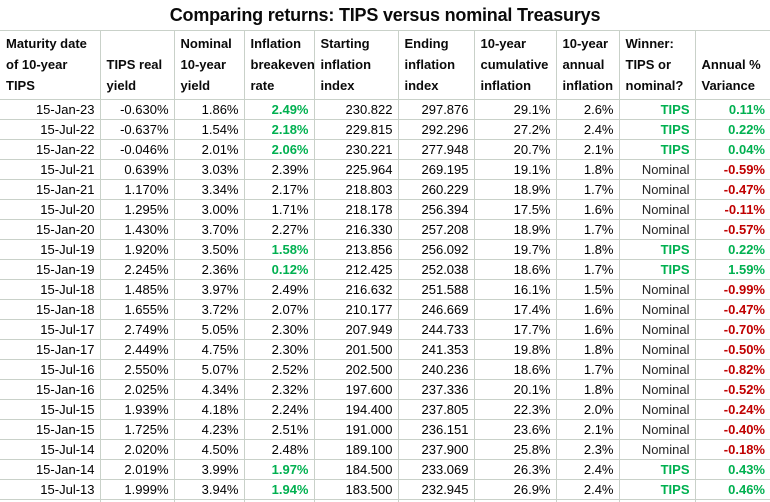 This screenshot has height=502, width=770. What do you see at coordinates (209, 229) in the screenshot?
I see `cell-nominal-yield: 3.70%` at bounding box center [209, 229].